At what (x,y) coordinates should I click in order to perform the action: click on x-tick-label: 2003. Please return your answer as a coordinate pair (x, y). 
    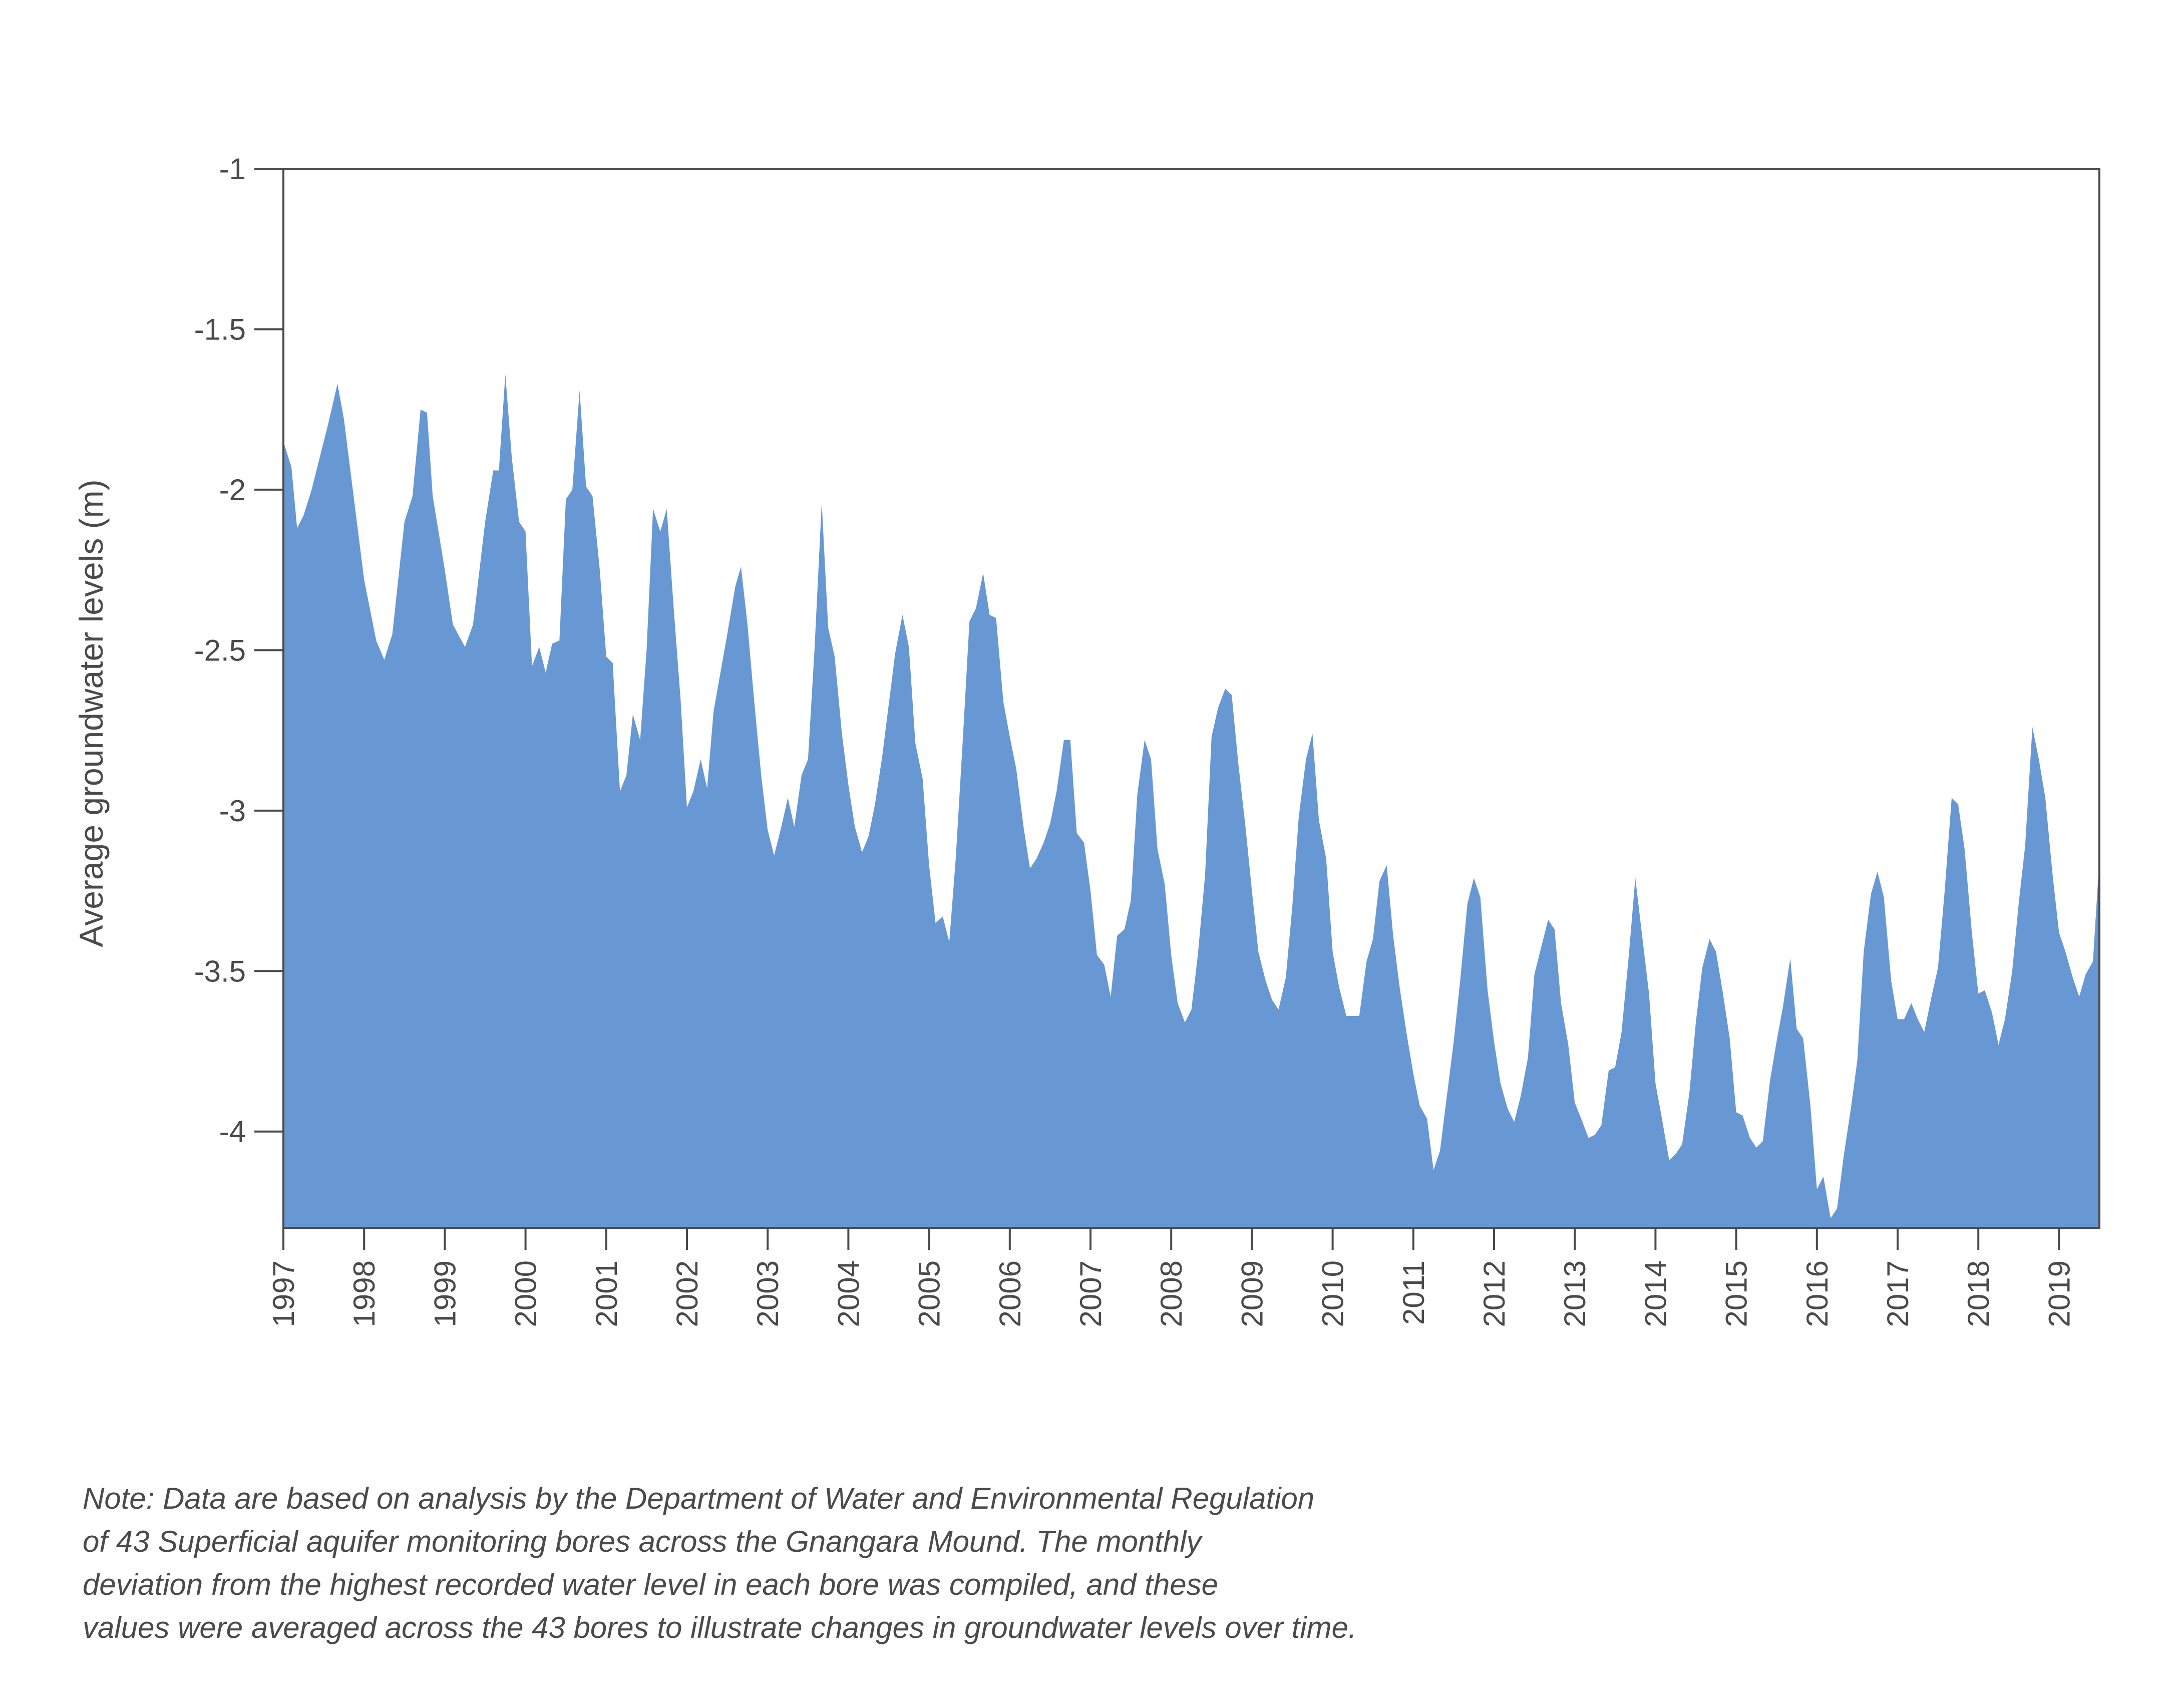
    Looking at the image, I should click on (768, 1293).